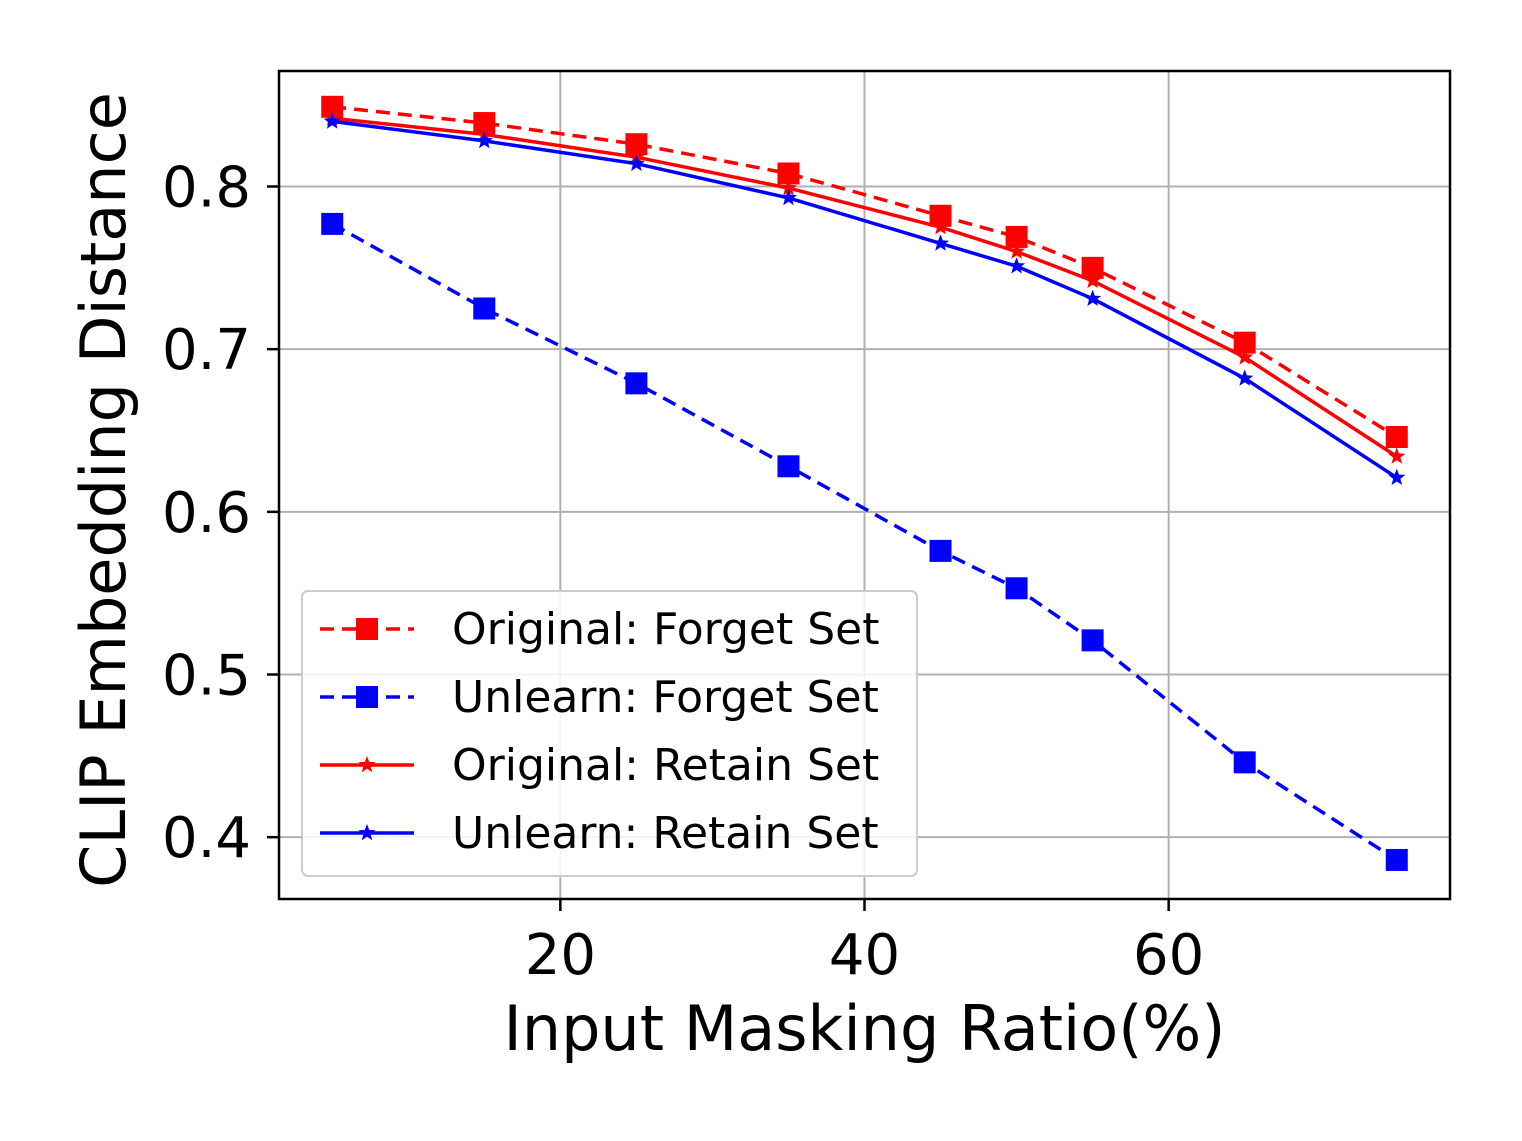  I want to click on legend-label: Unlearn: Forget Set, so click(665, 697).